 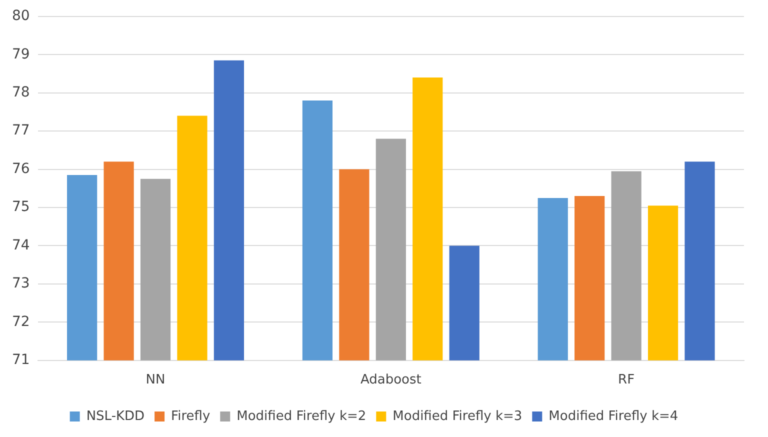 I want to click on y-tick-label: 71, so click(x=21, y=360).